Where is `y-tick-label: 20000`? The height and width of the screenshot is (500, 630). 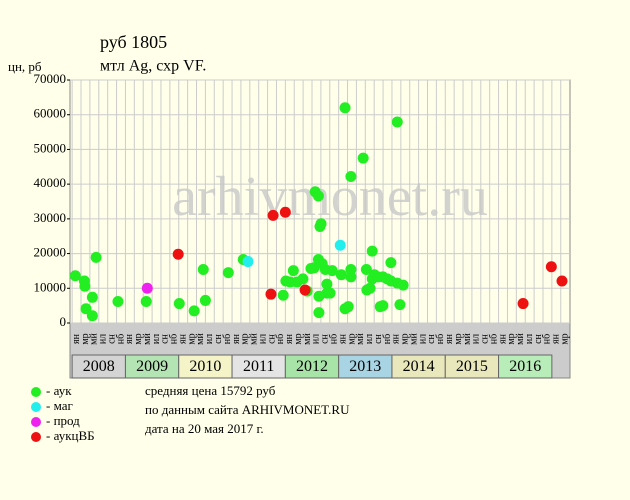 y-tick-label: 20000 is located at coordinates (50, 252).